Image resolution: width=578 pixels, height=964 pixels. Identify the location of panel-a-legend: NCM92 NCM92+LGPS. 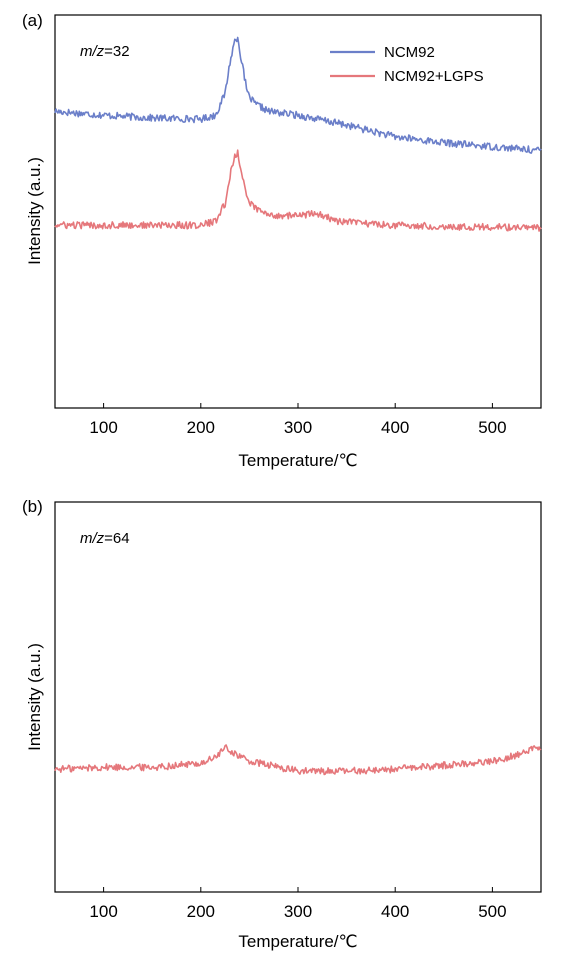
(407, 64).